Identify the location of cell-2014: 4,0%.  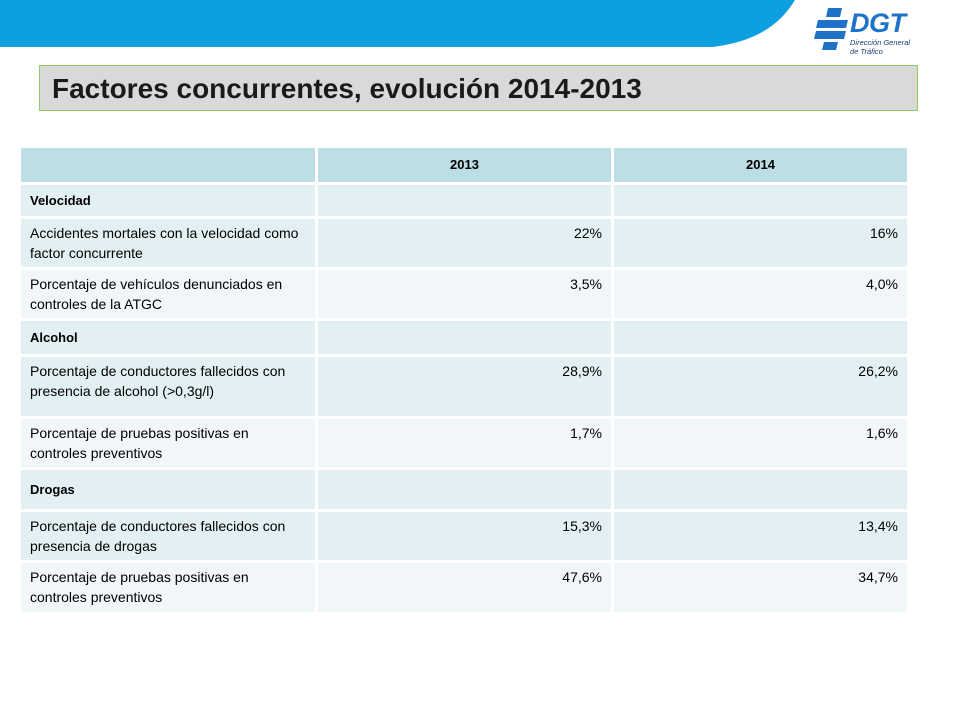
(760, 294).